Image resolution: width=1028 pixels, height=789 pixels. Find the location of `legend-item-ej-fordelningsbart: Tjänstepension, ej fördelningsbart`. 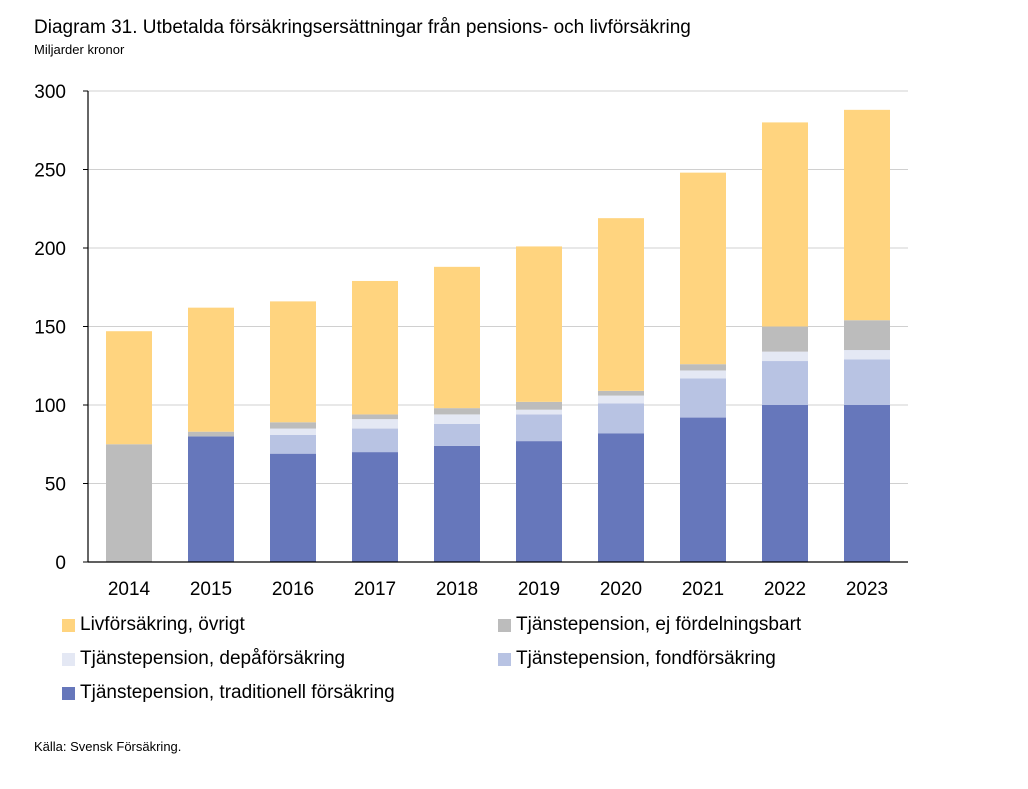

legend-item-ej-fordelningsbart: Tjänstepension, ej fördelningsbart is located at coordinates (649, 625).